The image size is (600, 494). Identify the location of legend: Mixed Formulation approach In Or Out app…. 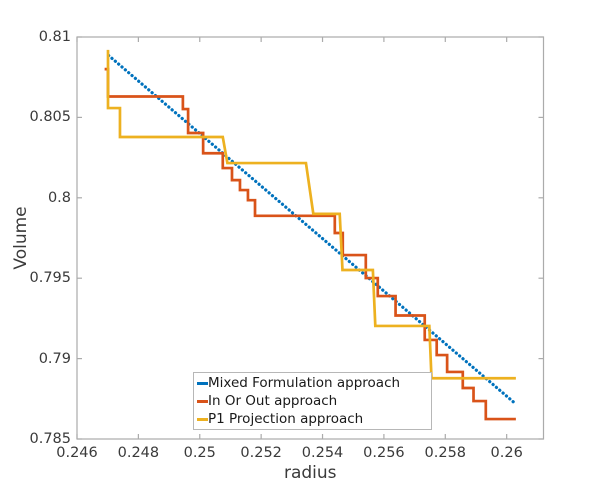
(312, 401).